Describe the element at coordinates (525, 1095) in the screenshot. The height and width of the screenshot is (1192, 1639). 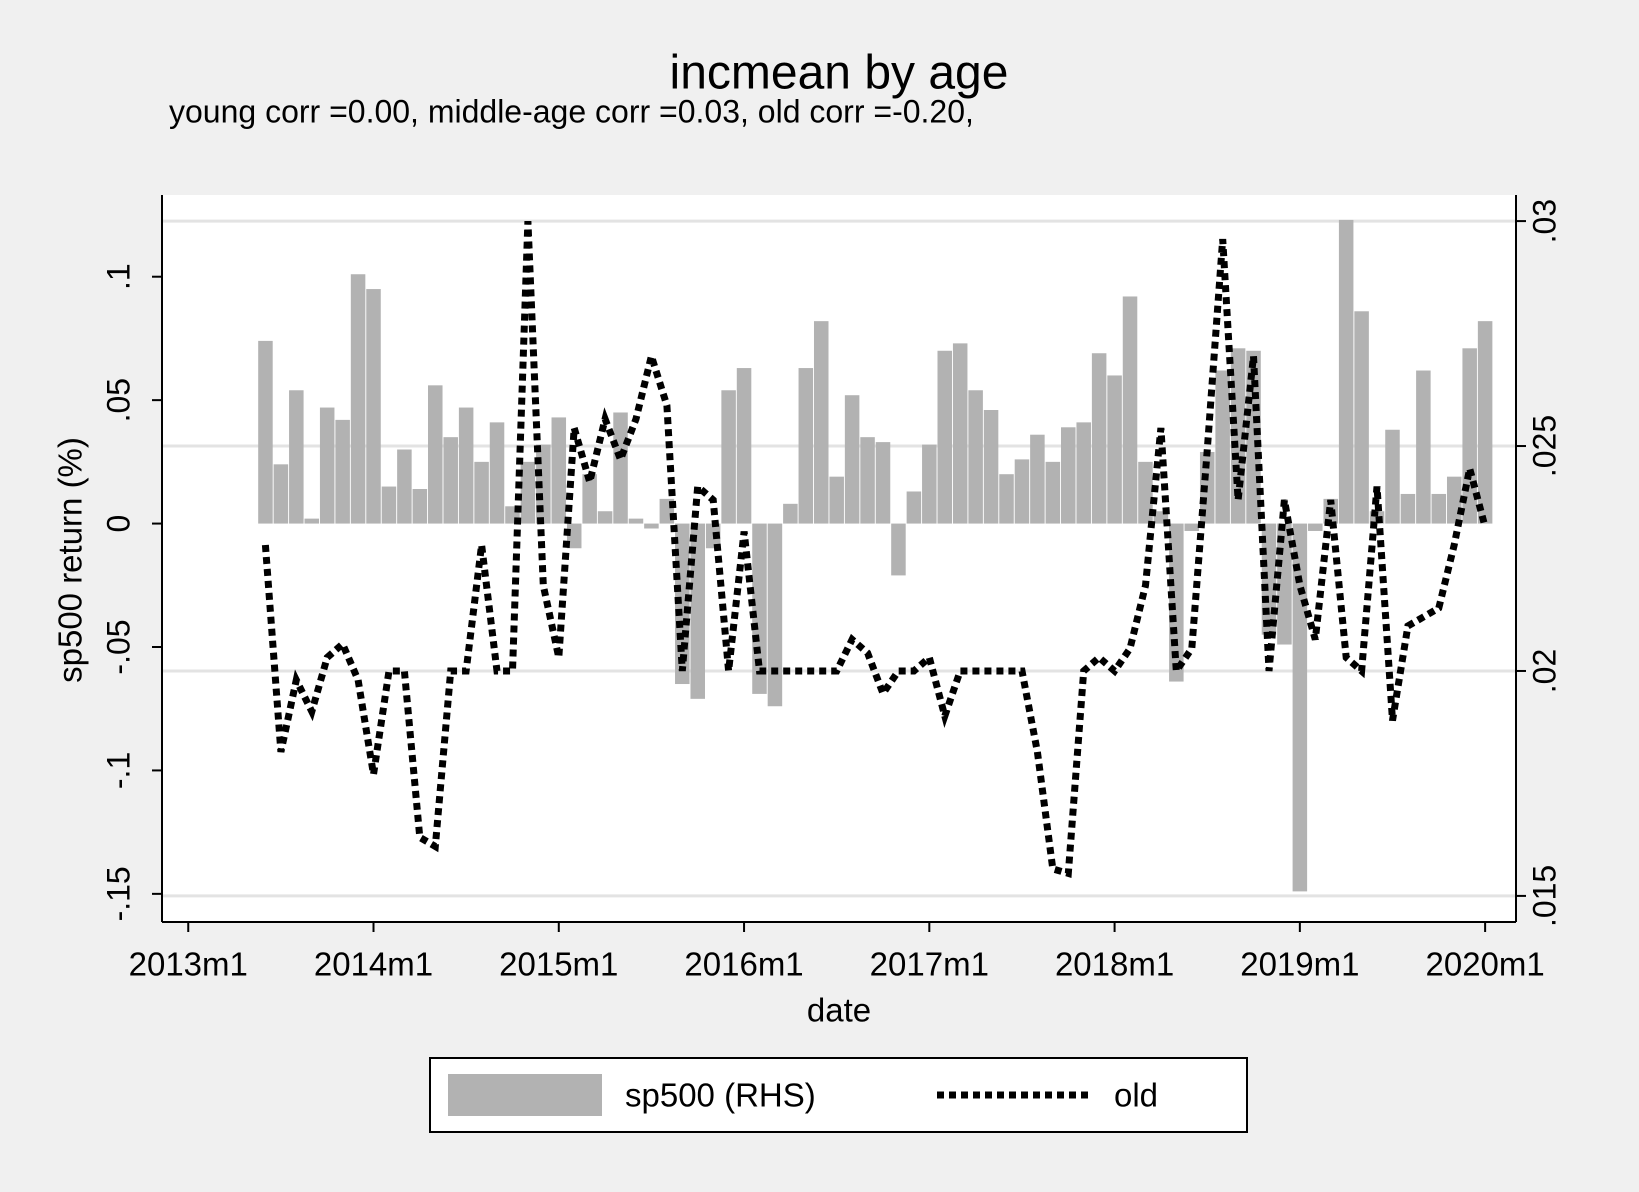
I see `legend-swatch` at that location.